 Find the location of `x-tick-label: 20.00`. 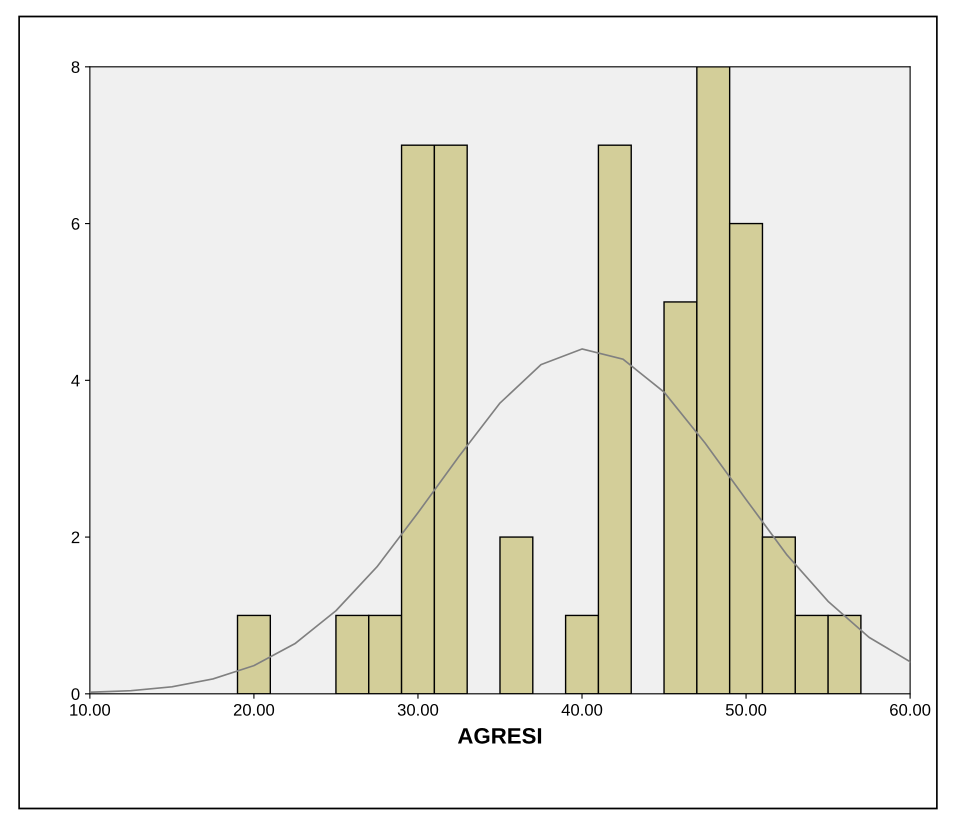

x-tick-label: 20.00 is located at coordinates (254, 710).